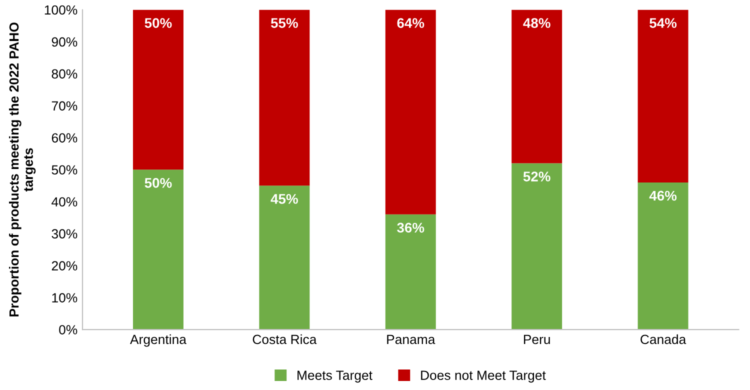 The image size is (750, 390). Describe the element at coordinates (65, 74) in the screenshot. I see `y-tick-label: 80%` at that location.